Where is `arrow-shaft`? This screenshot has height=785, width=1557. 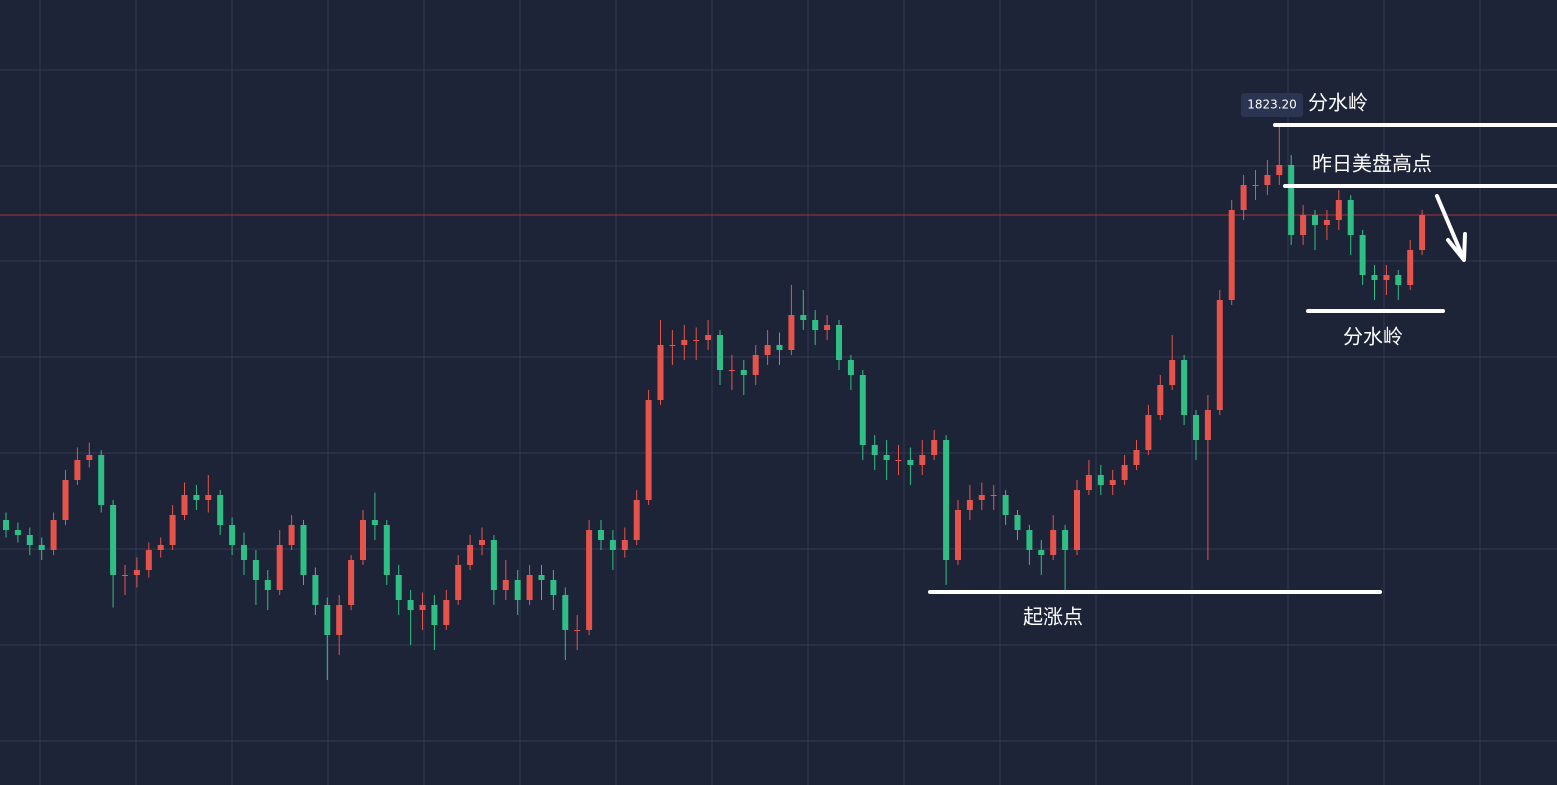
arrow-shaft is located at coordinates (1449, 225).